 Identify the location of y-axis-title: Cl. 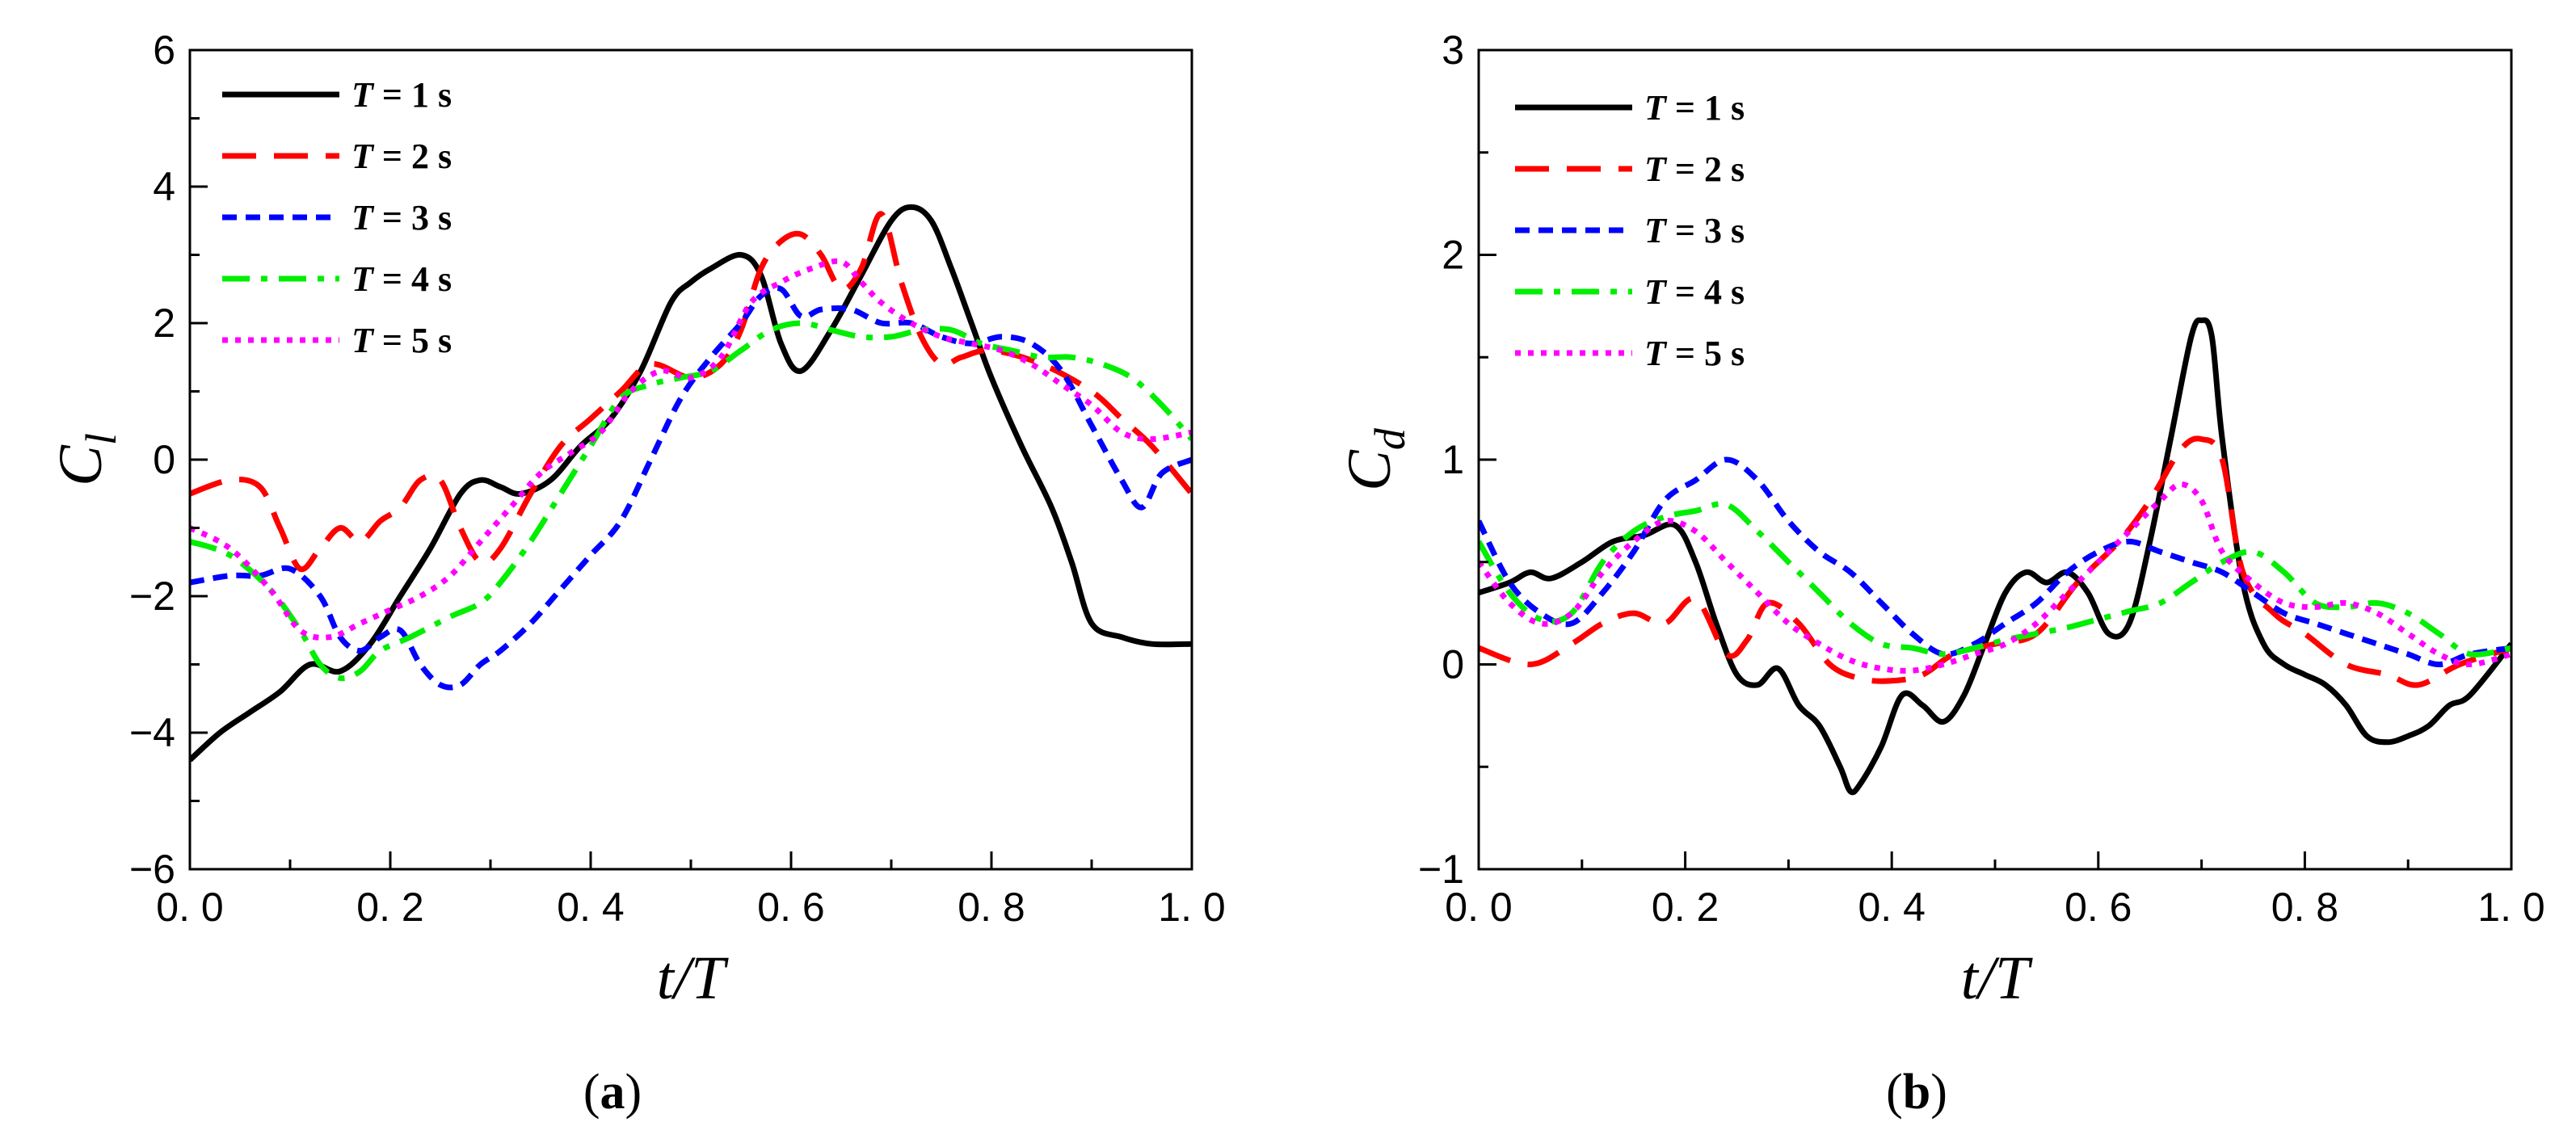
(86, 460).